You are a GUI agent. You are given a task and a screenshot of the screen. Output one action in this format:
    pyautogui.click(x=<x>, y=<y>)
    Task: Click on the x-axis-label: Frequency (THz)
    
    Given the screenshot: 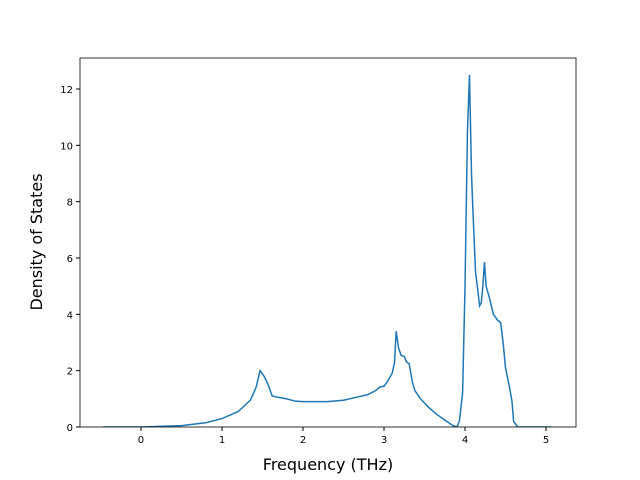 What is the action you would take?
    pyautogui.click(x=328, y=464)
    